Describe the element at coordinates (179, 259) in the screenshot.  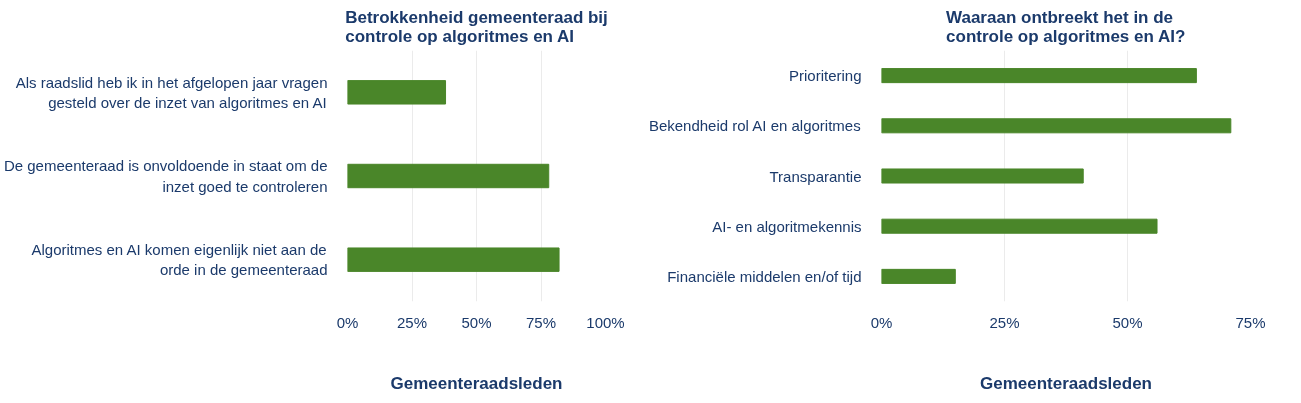
I see `y-tick-label: Algoritmes en AI komen eigenlijk niet aan de orde in de gemeenteraad` at that location.